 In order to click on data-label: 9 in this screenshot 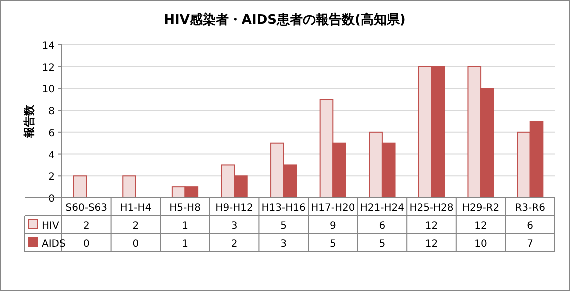, I will do `click(333, 226)`.